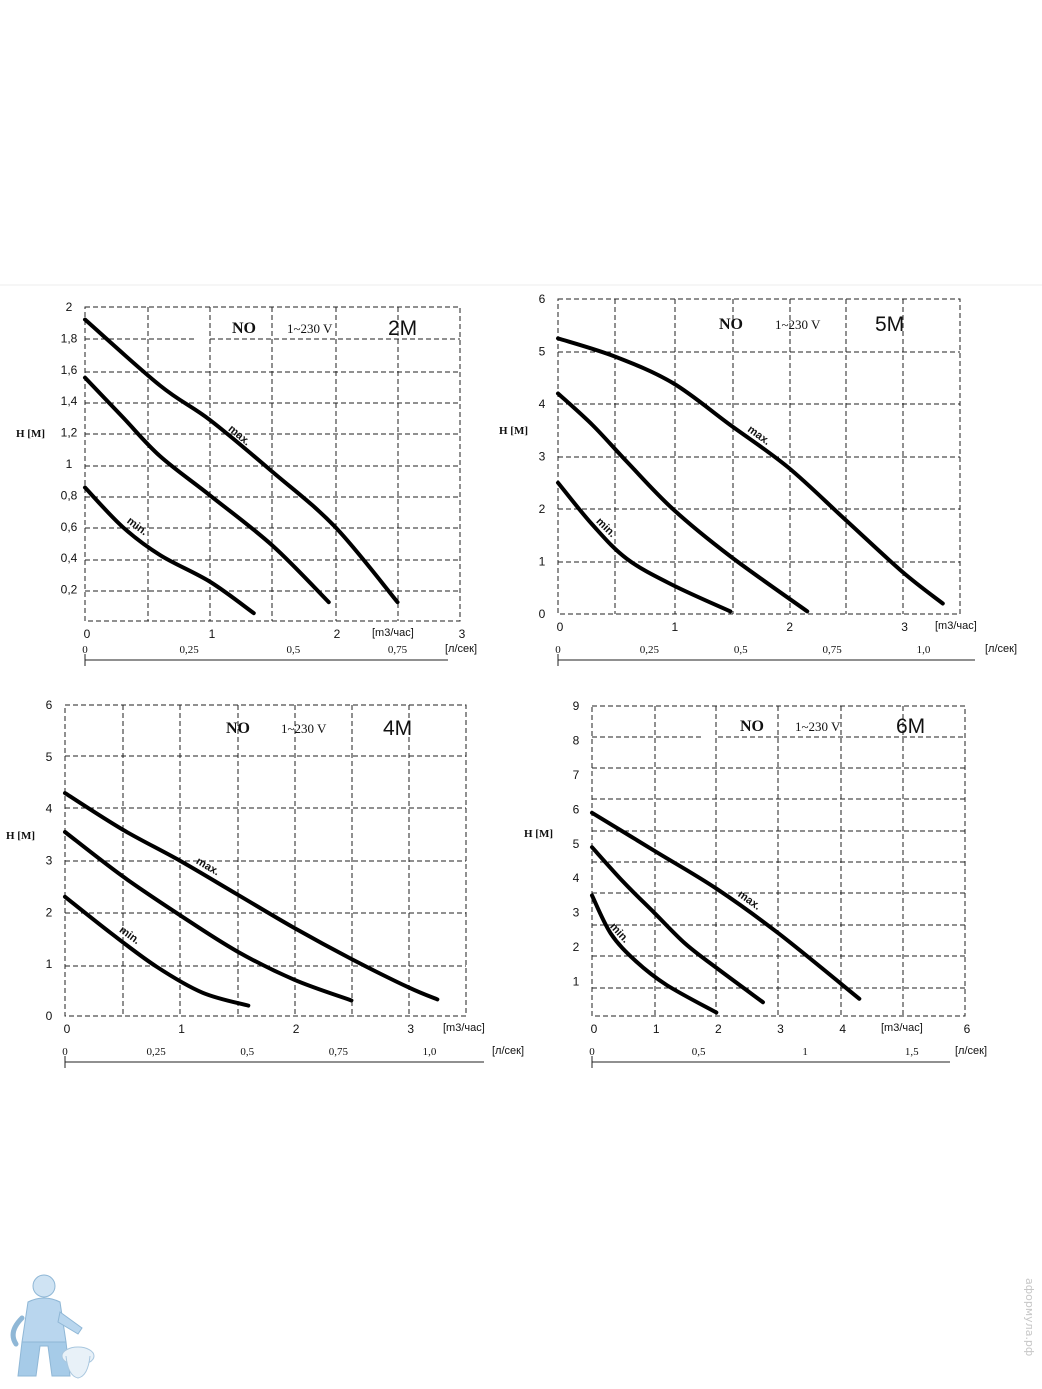 This screenshot has height=1389, width=1042. I want to click on y-tick-label: 1,2, so click(69, 433).